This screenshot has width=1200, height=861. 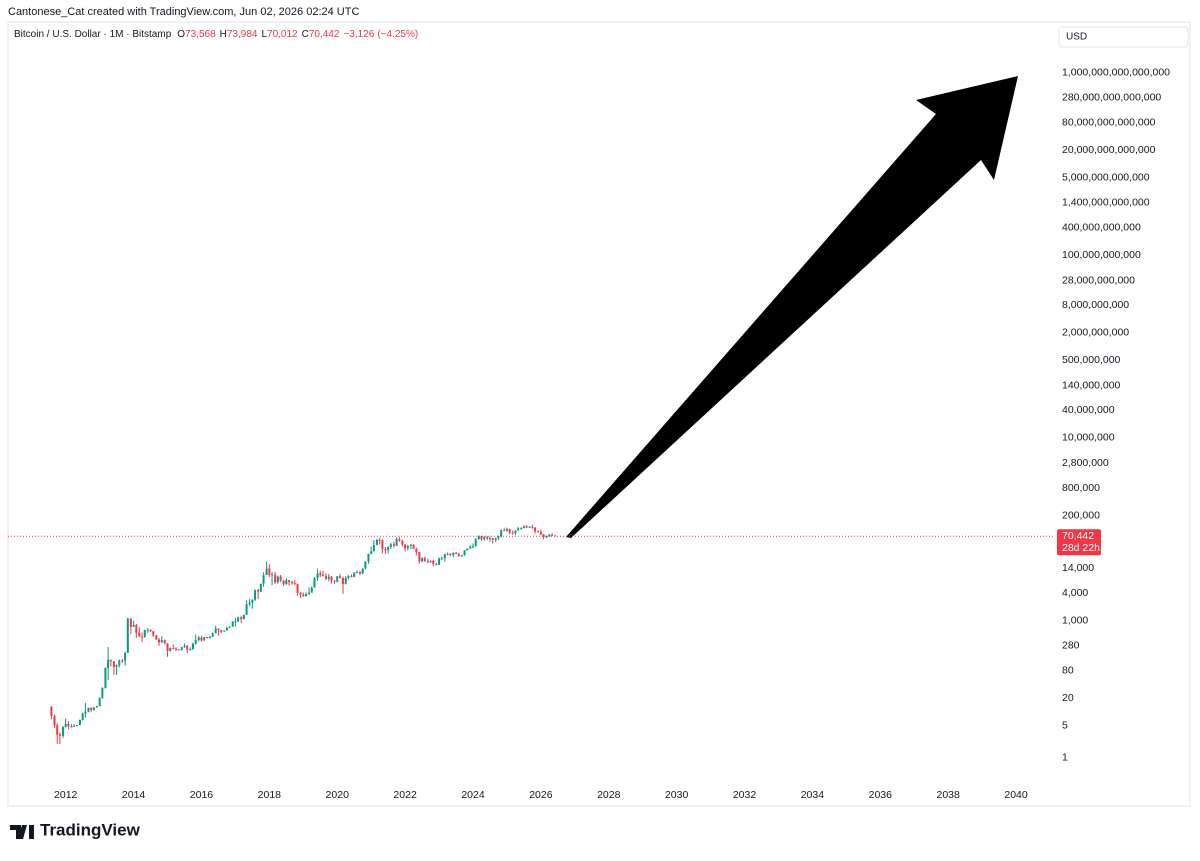 I want to click on ohlc-prefix: C, so click(x=305, y=34).